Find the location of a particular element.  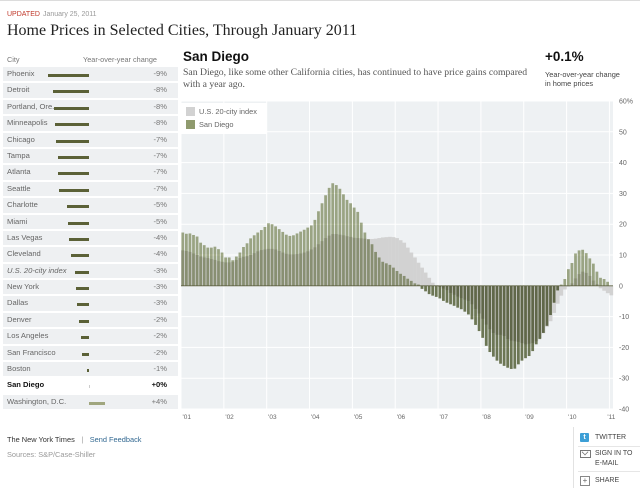

x-tick-label: '06 is located at coordinates (401, 417).